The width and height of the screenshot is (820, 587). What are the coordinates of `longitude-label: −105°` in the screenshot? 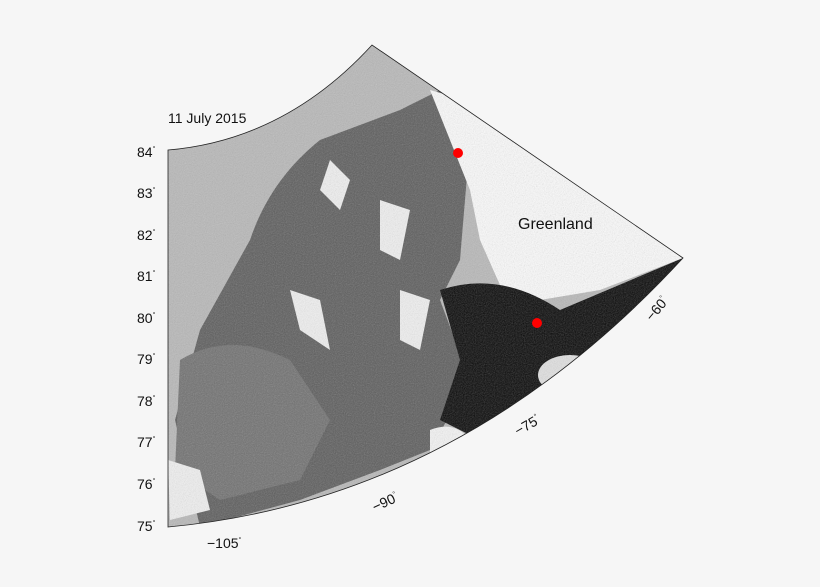 It's located at (224, 543).